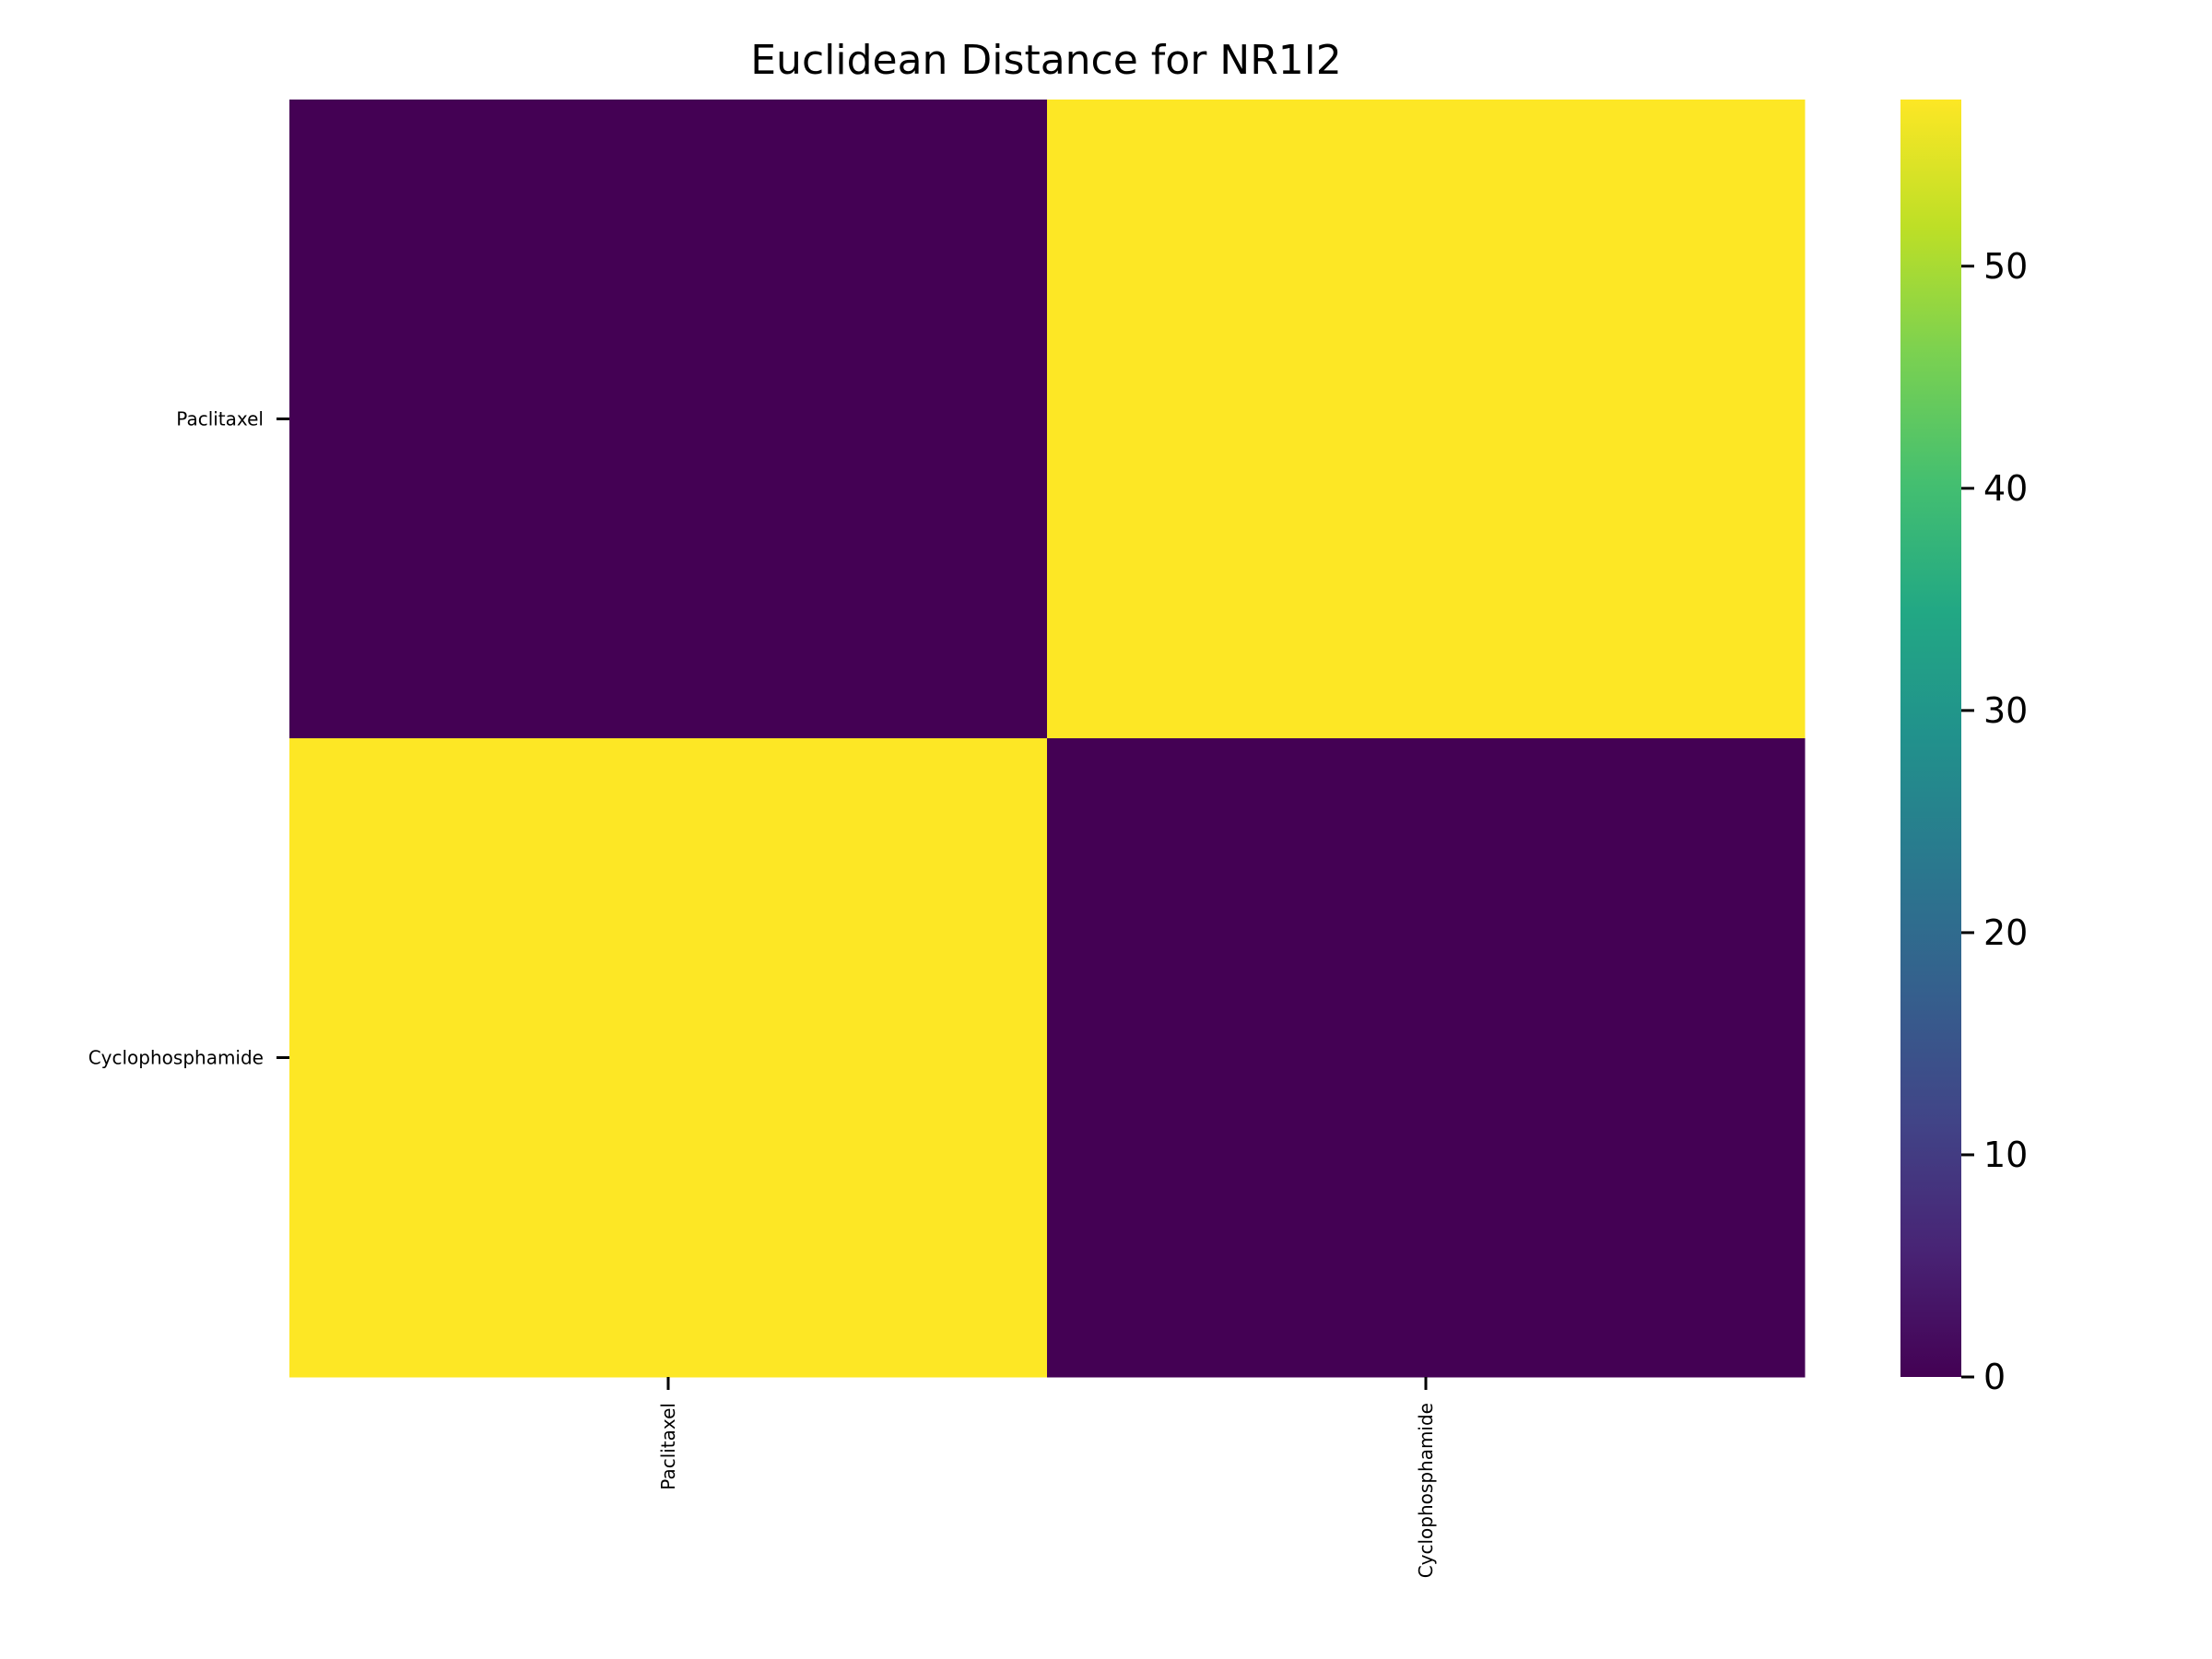 Image resolution: width=2212 pixels, height=1659 pixels. What do you see at coordinates (2005, 1155) in the screenshot?
I see `colorbar-tick-label-1: 10` at bounding box center [2005, 1155].